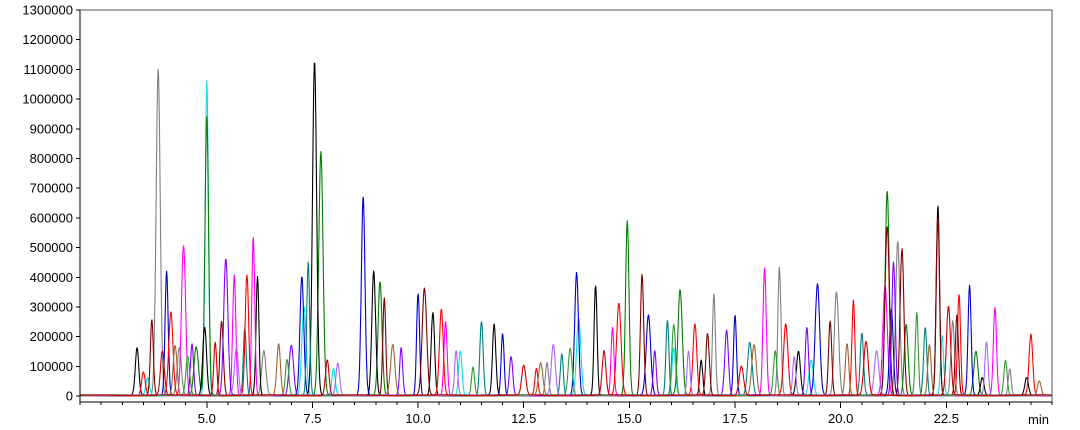  What do you see at coordinates (51, 128) in the screenshot?
I see `y-tick-label: 900000` at bounding box center [51, 128].